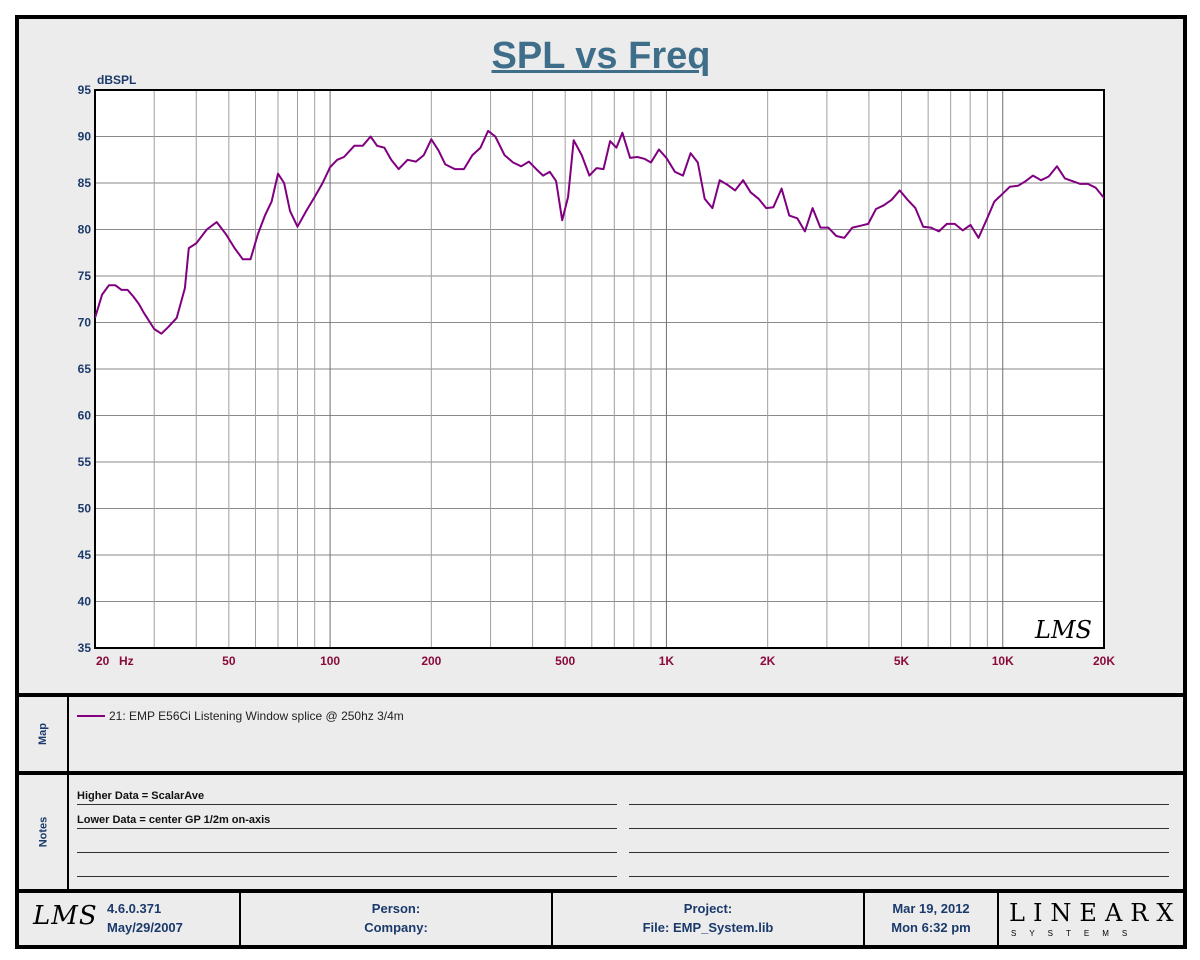 This screenshot has height=960, width=1200. I want to click on y-tick-label: 75, so click(85, 276).